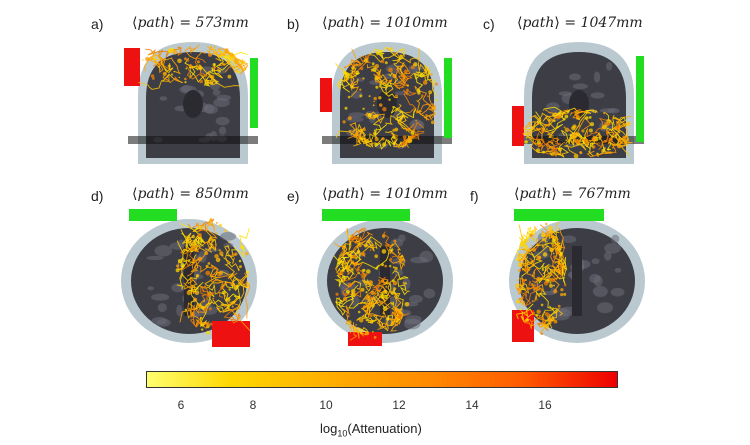  I want to click on path-value-e: 1010mm, so click(416, 194).